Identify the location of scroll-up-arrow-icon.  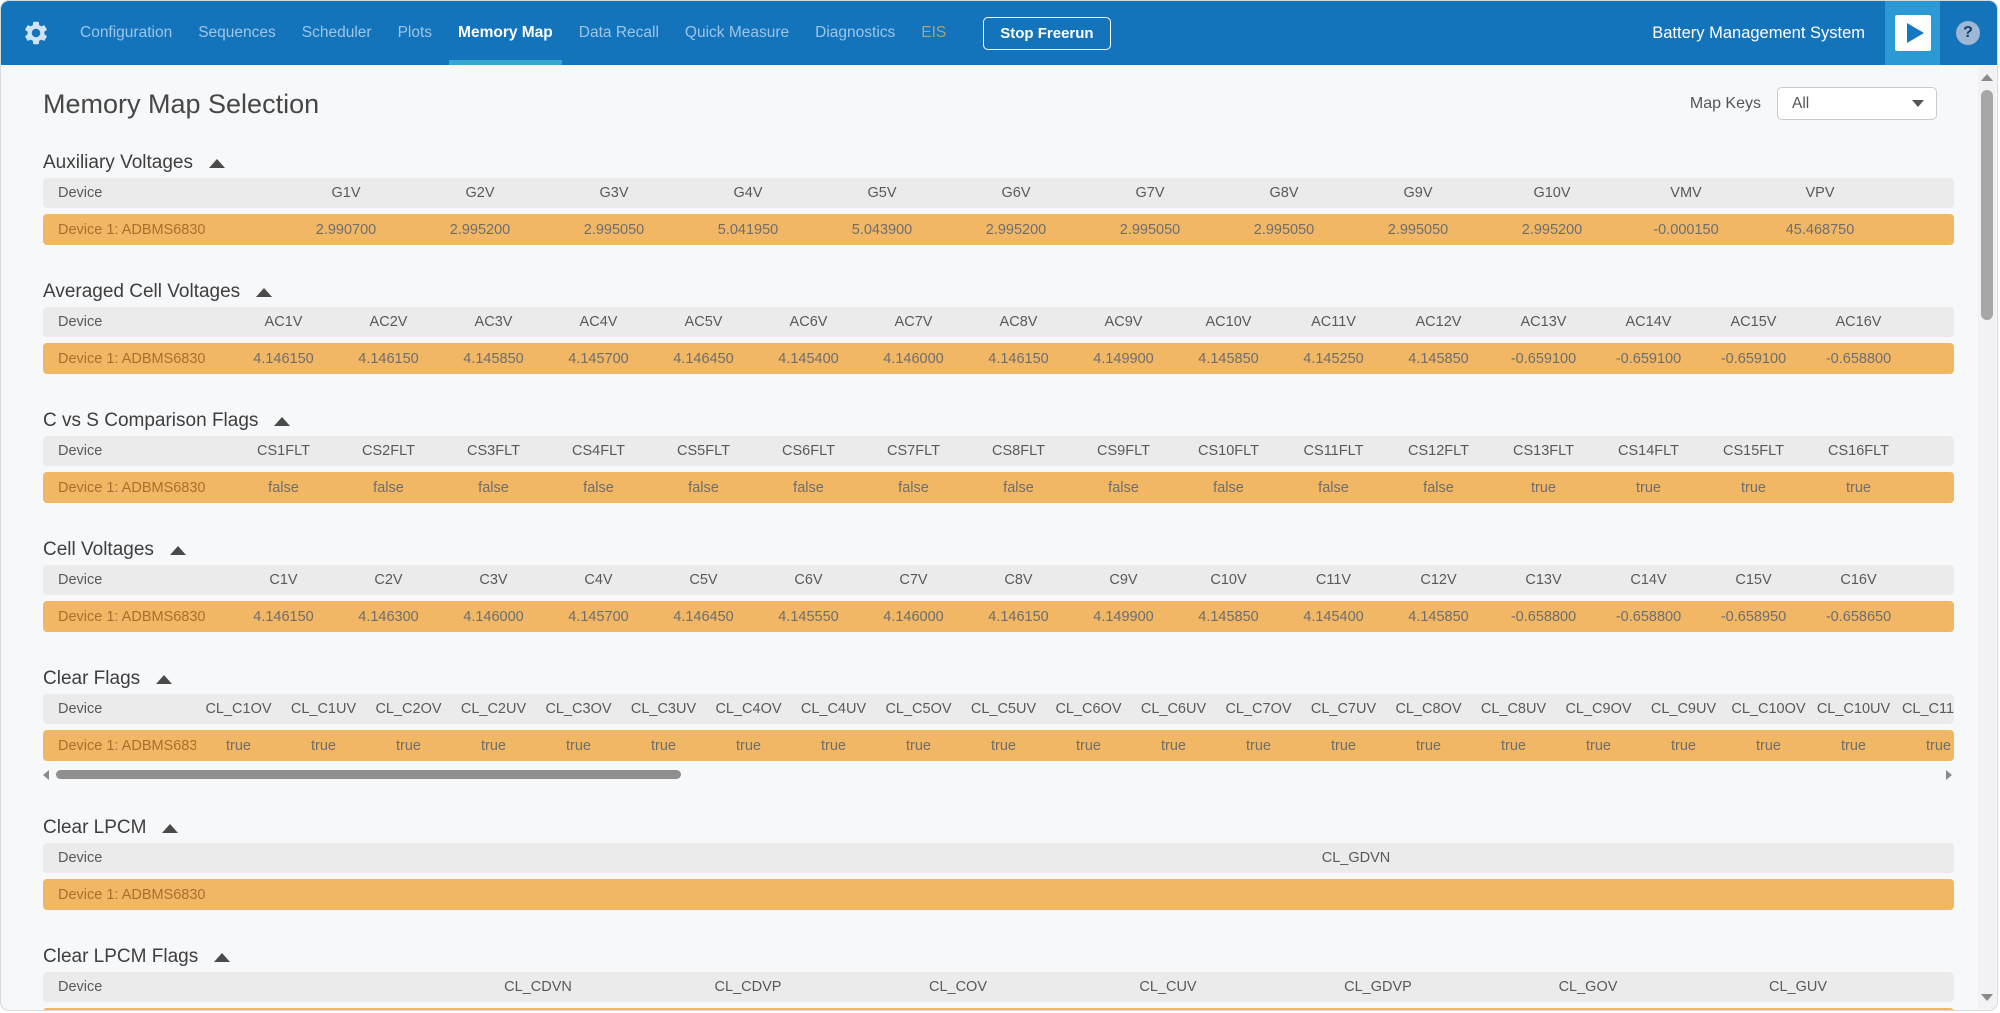
(1987, 77).